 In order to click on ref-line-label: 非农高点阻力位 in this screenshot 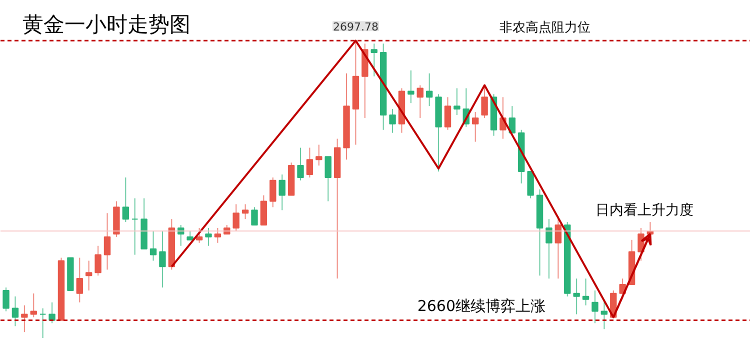, I will do `click(545, 28)`.